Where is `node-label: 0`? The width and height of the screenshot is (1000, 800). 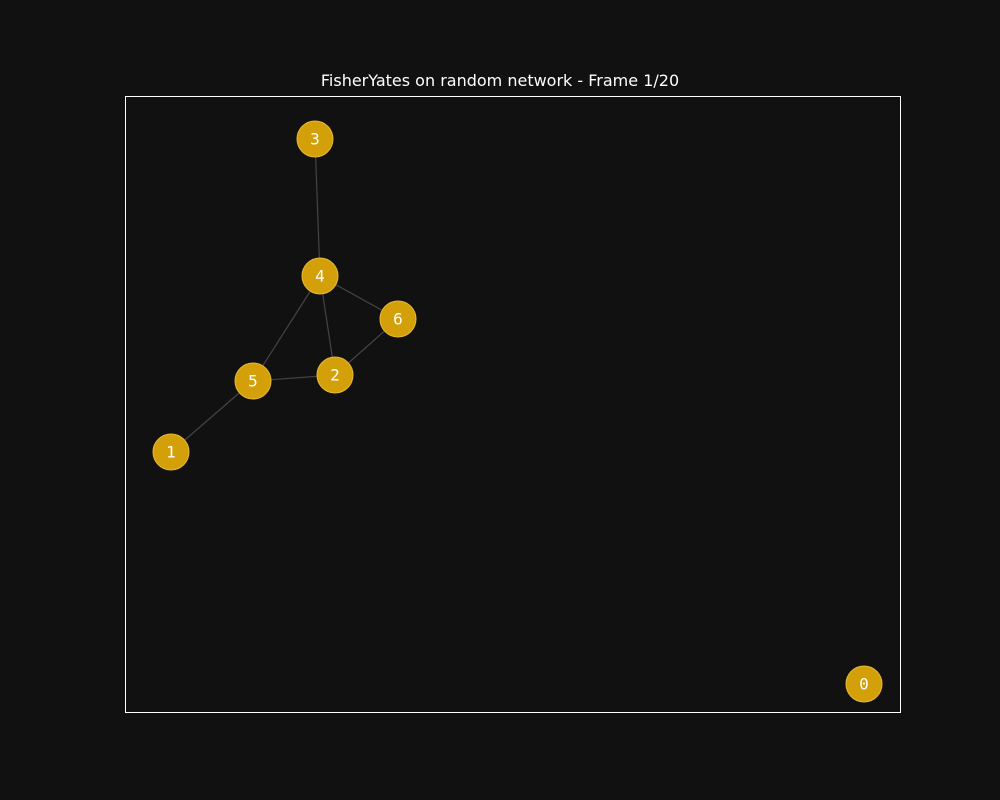 node-label: 0 is located at coordinates (864, 684).